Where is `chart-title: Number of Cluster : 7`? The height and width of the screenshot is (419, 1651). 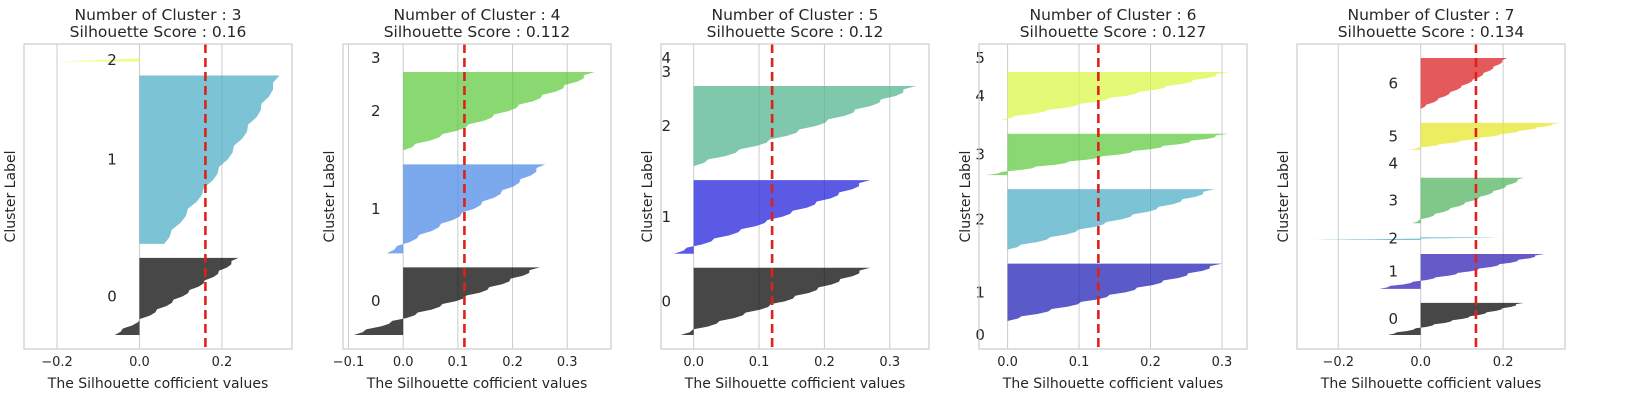 chart-title: Number of Cluster : 7 is located at coordinates (1430, 15).